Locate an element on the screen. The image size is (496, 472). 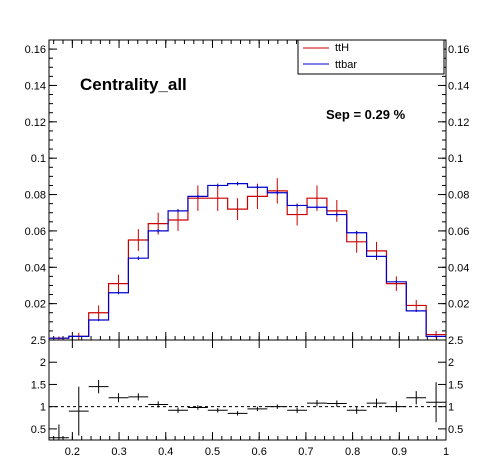
ratio-x-tick-label: 0.5 is located at coordinates (212, 452).